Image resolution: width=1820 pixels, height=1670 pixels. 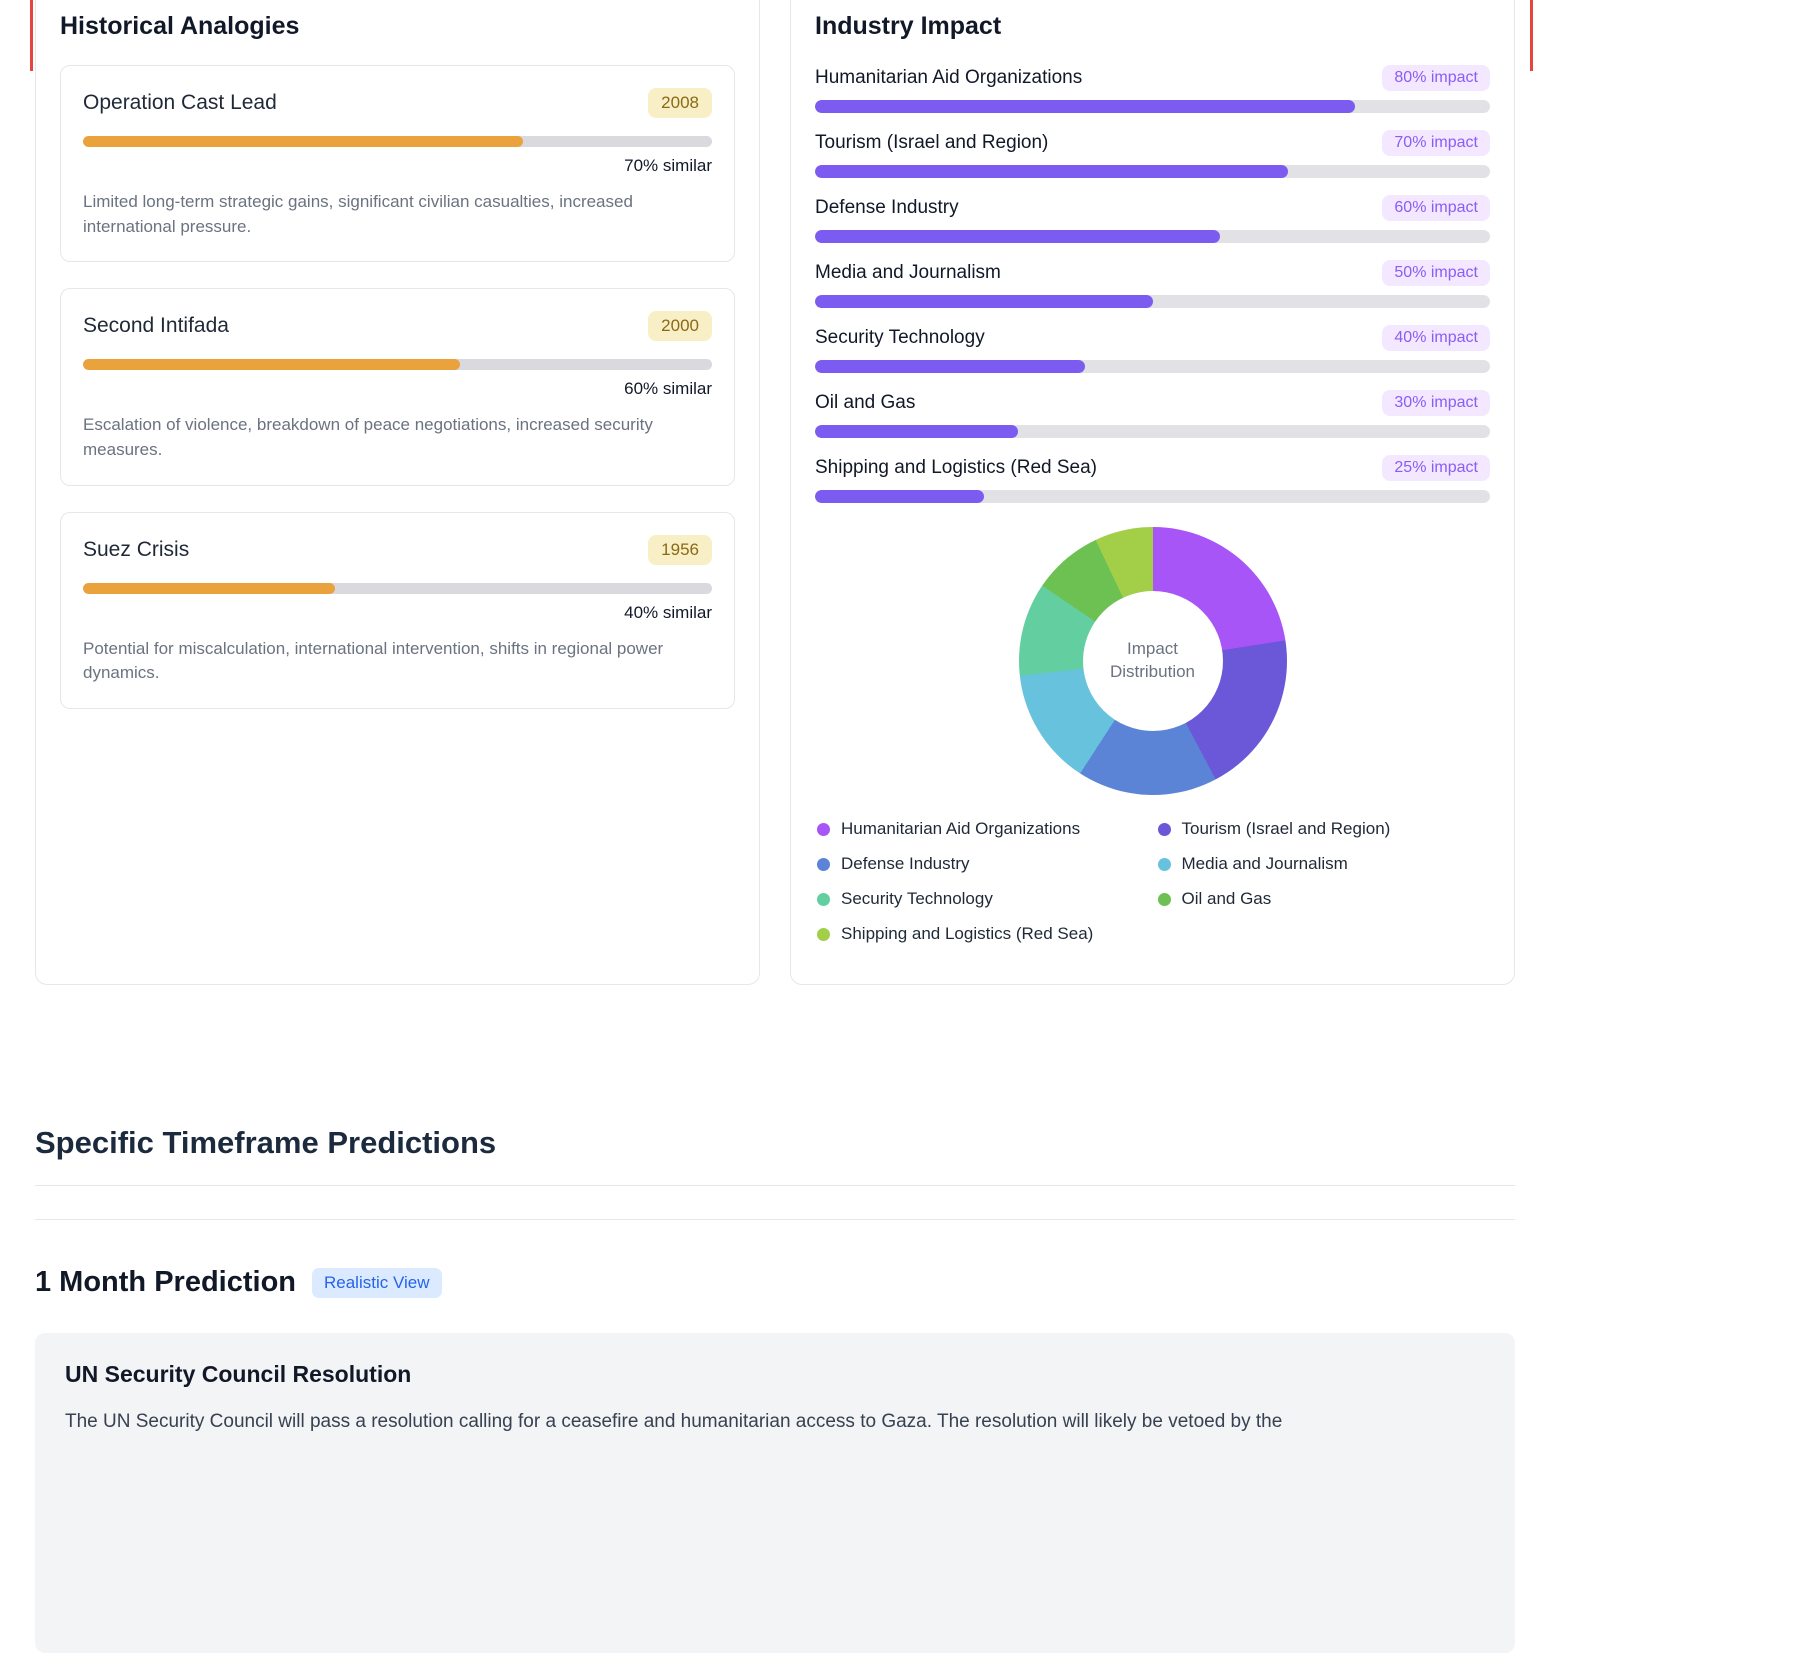 I want to click on similarity-label: 70% similar, so click(x=668, y=165).